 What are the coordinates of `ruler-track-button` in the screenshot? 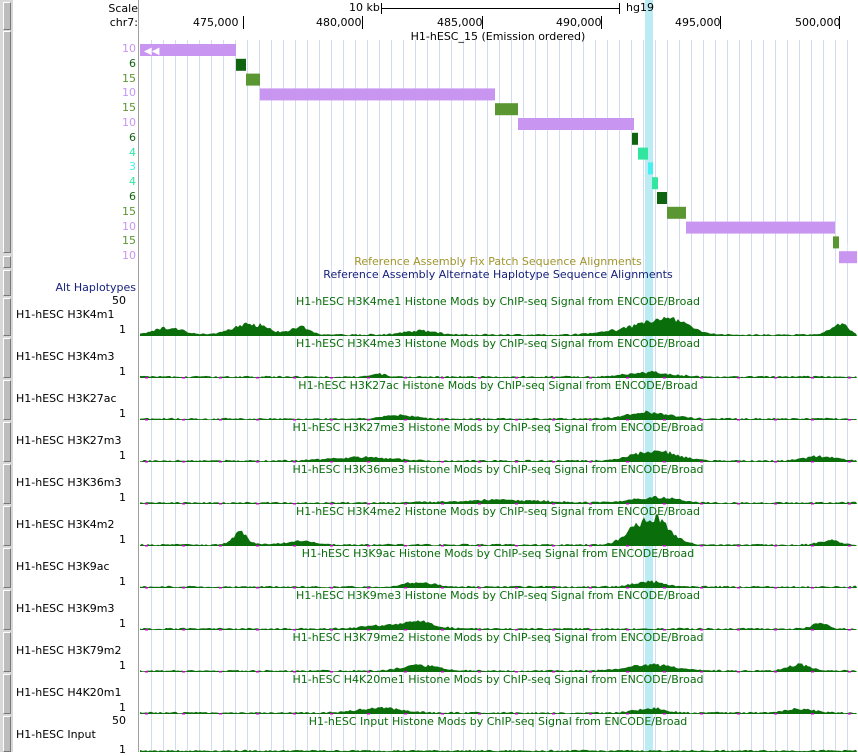 It's located at (7, 16).